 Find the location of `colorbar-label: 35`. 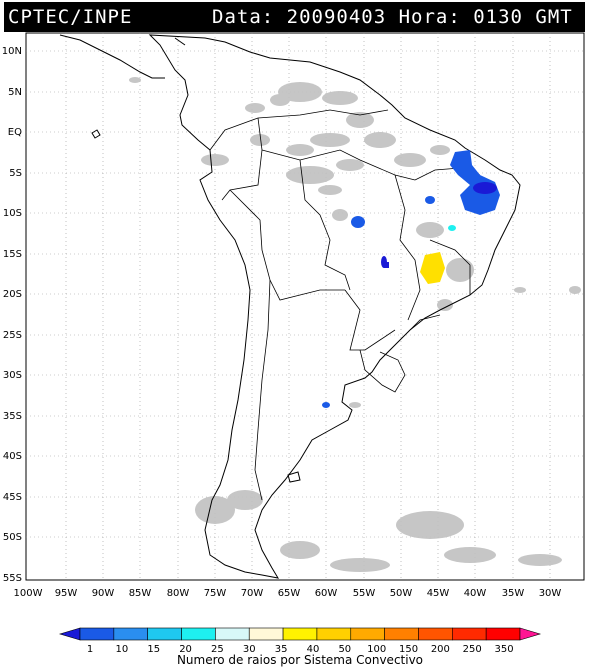

colorbar-label: 35 is located at coordinates (281, 649).